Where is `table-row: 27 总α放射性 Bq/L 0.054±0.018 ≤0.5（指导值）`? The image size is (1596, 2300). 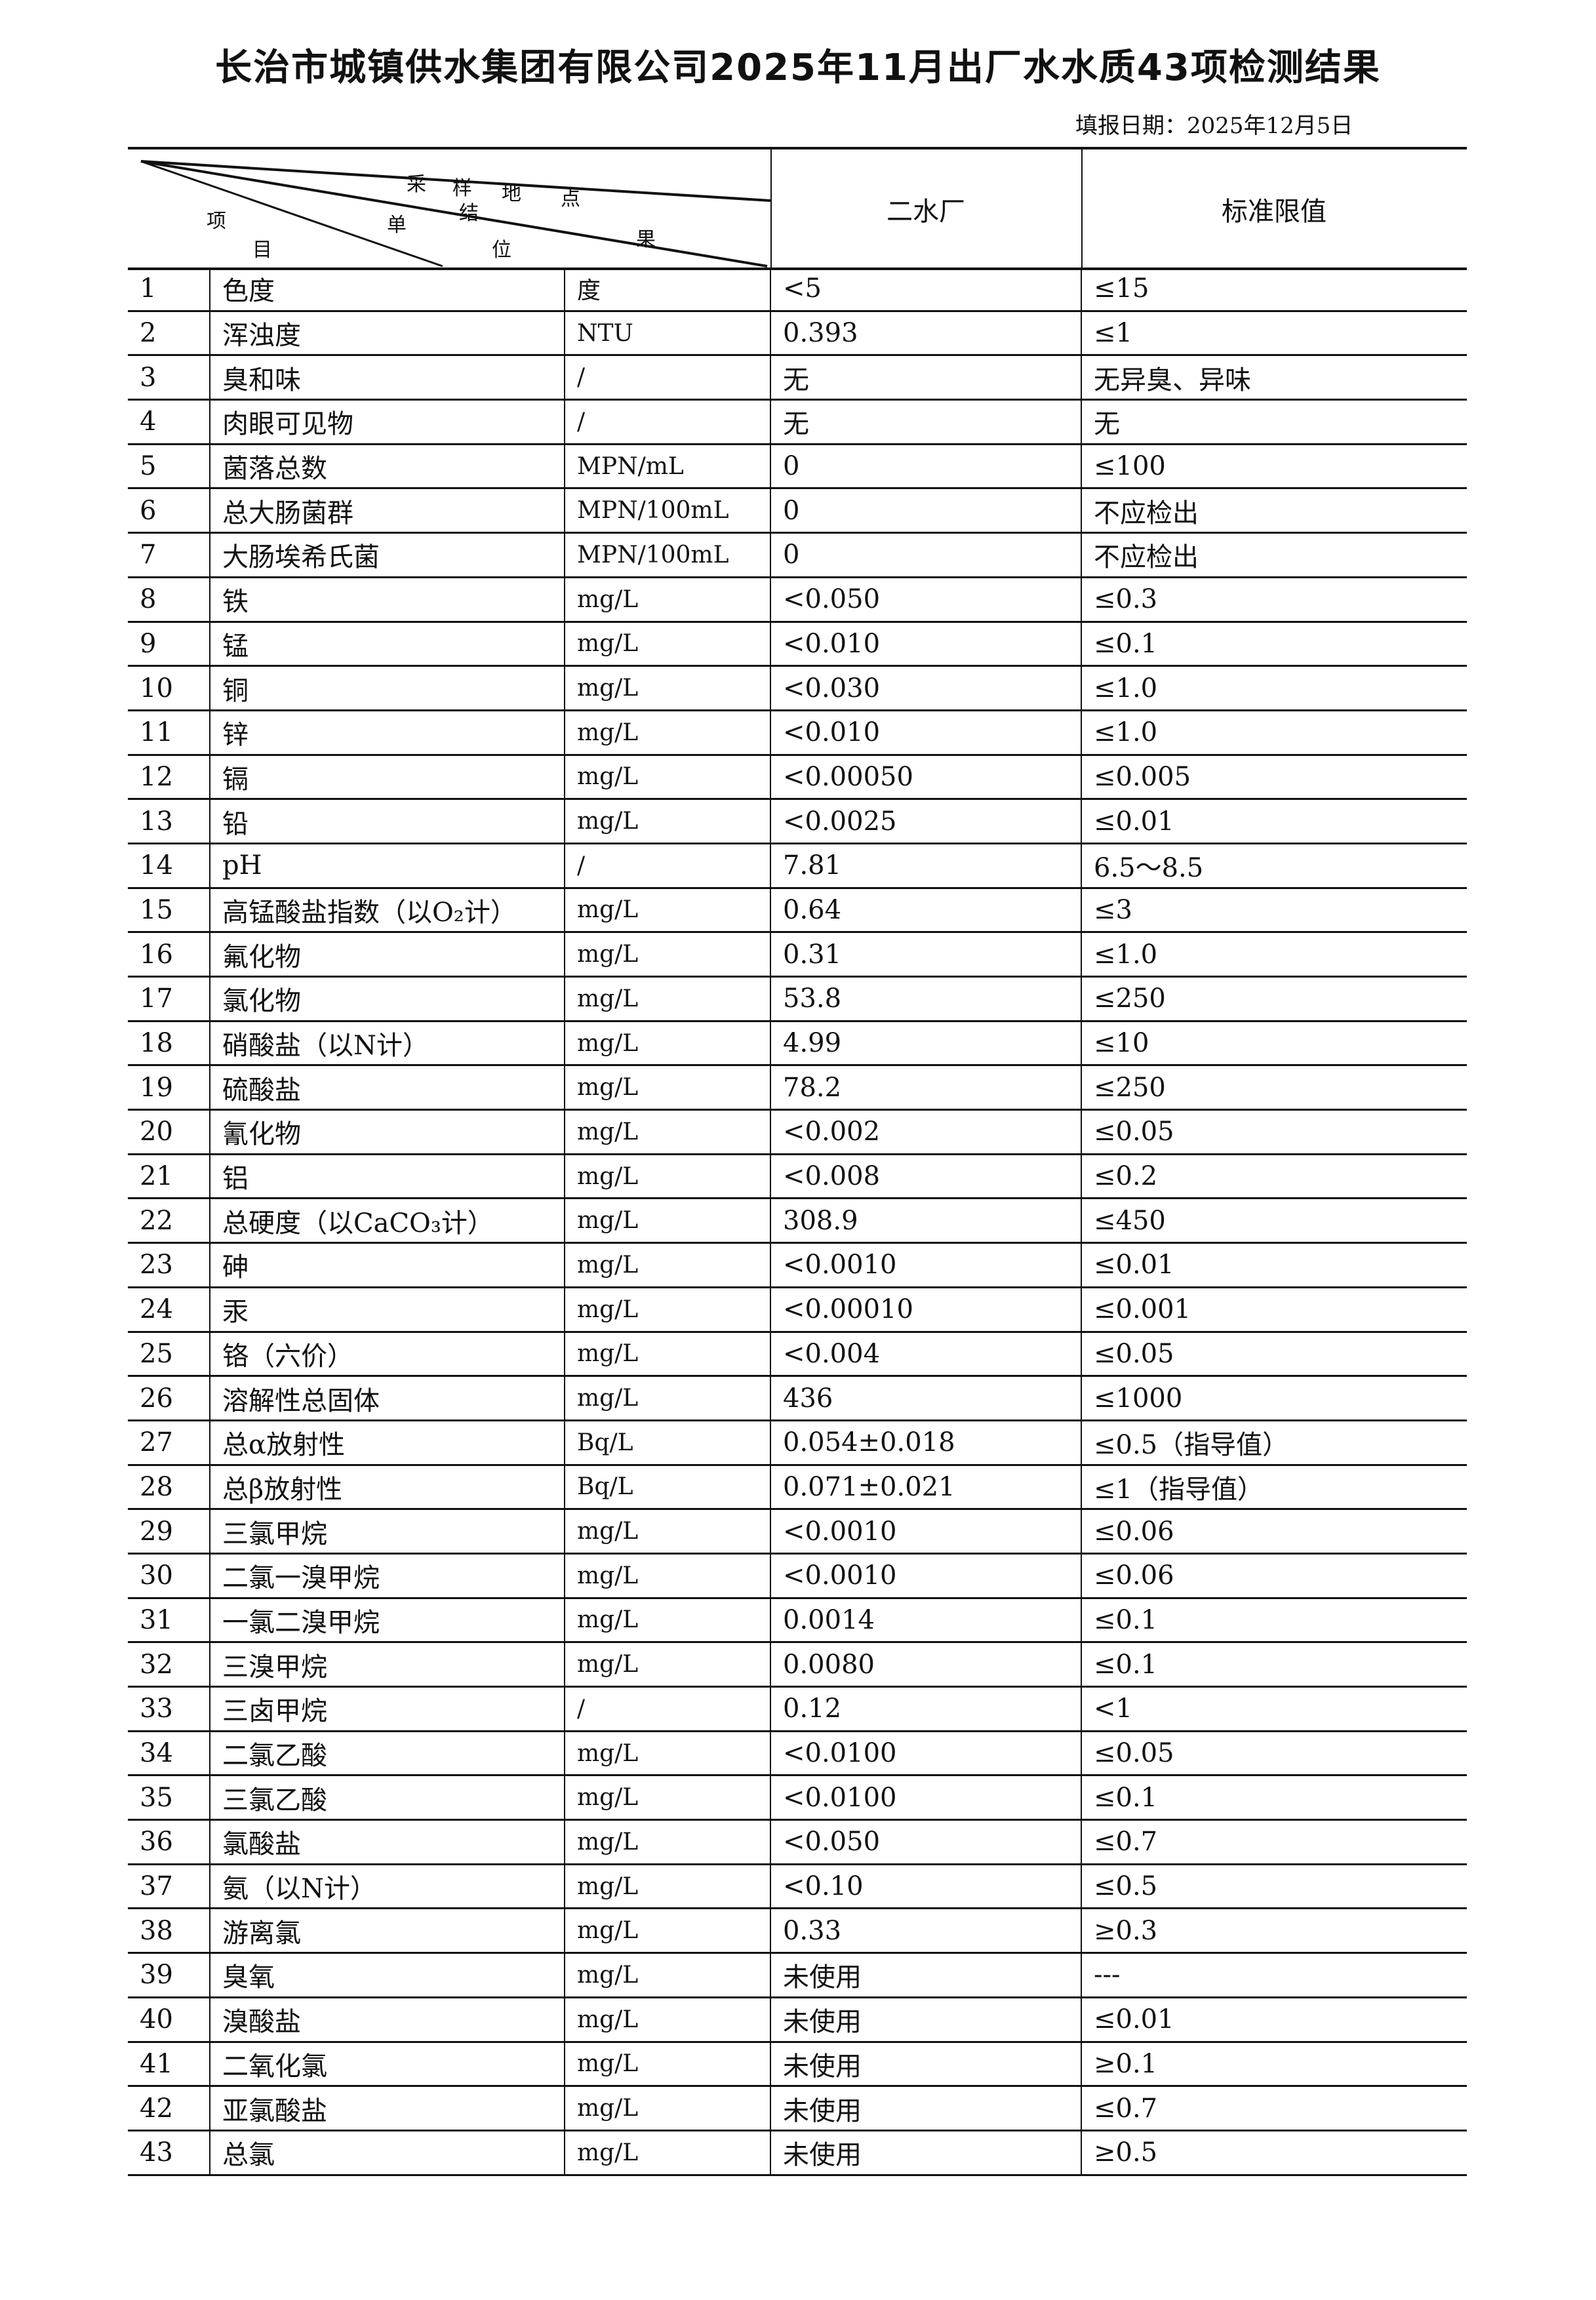 table-row: 27 总α放射性 Bq/L 0.054±0.018 ≤0.5（指导值） is located at coordinates (798, 1443).